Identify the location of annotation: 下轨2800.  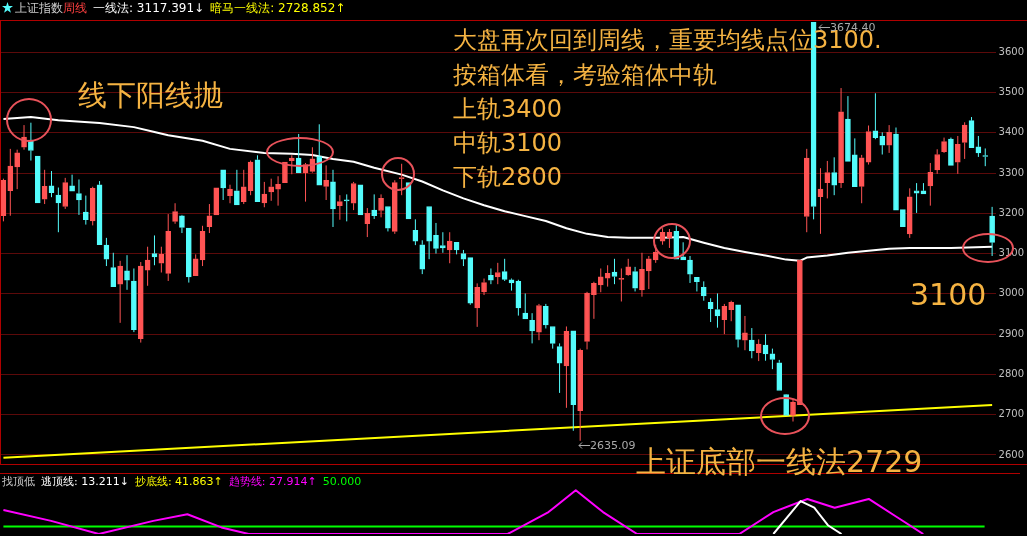
(508, 177).